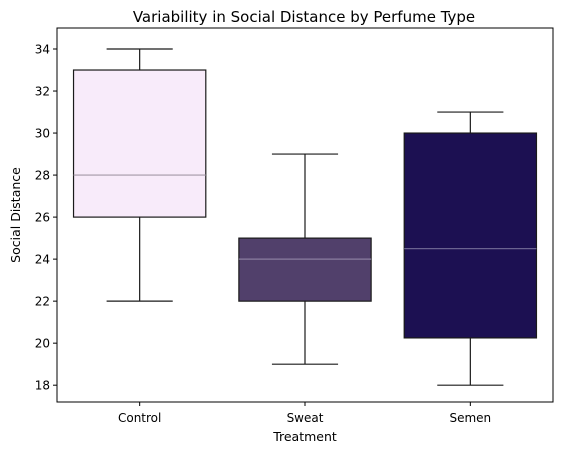  Describe the element at coordinates (42, 92) in the screenshot. I see `y-tick-label: 32` at that location.